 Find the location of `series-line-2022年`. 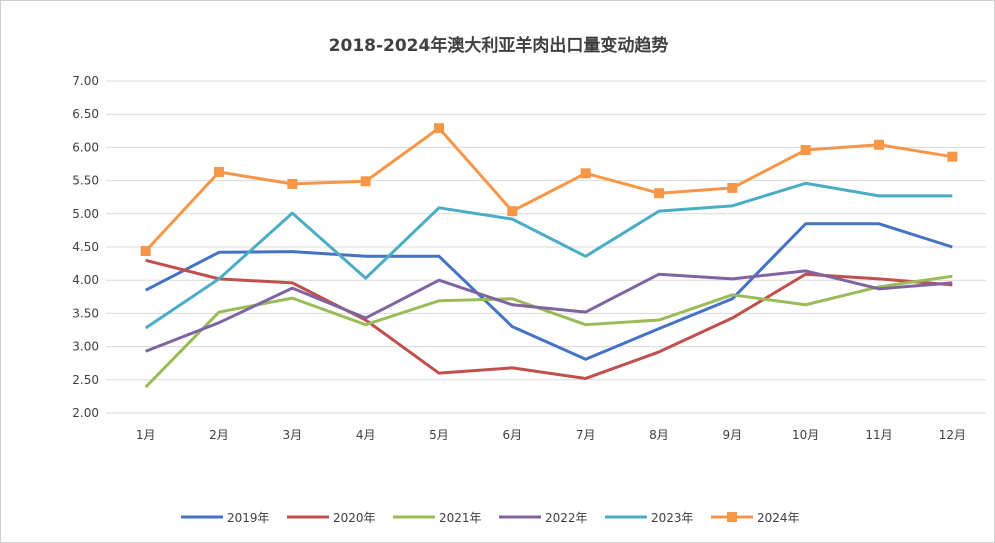

series-line-2022年 is located at coordinates (549, 311).